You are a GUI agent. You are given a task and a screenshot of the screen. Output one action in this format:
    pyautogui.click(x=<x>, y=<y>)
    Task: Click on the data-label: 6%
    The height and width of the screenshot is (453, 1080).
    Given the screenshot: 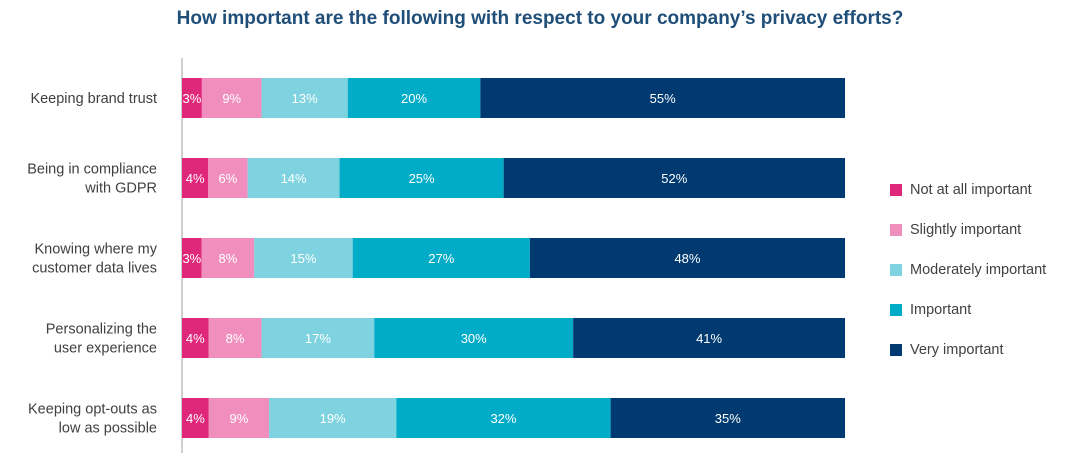 What is the action you would take?
    pyautogui.click(x=228, y=178)
    